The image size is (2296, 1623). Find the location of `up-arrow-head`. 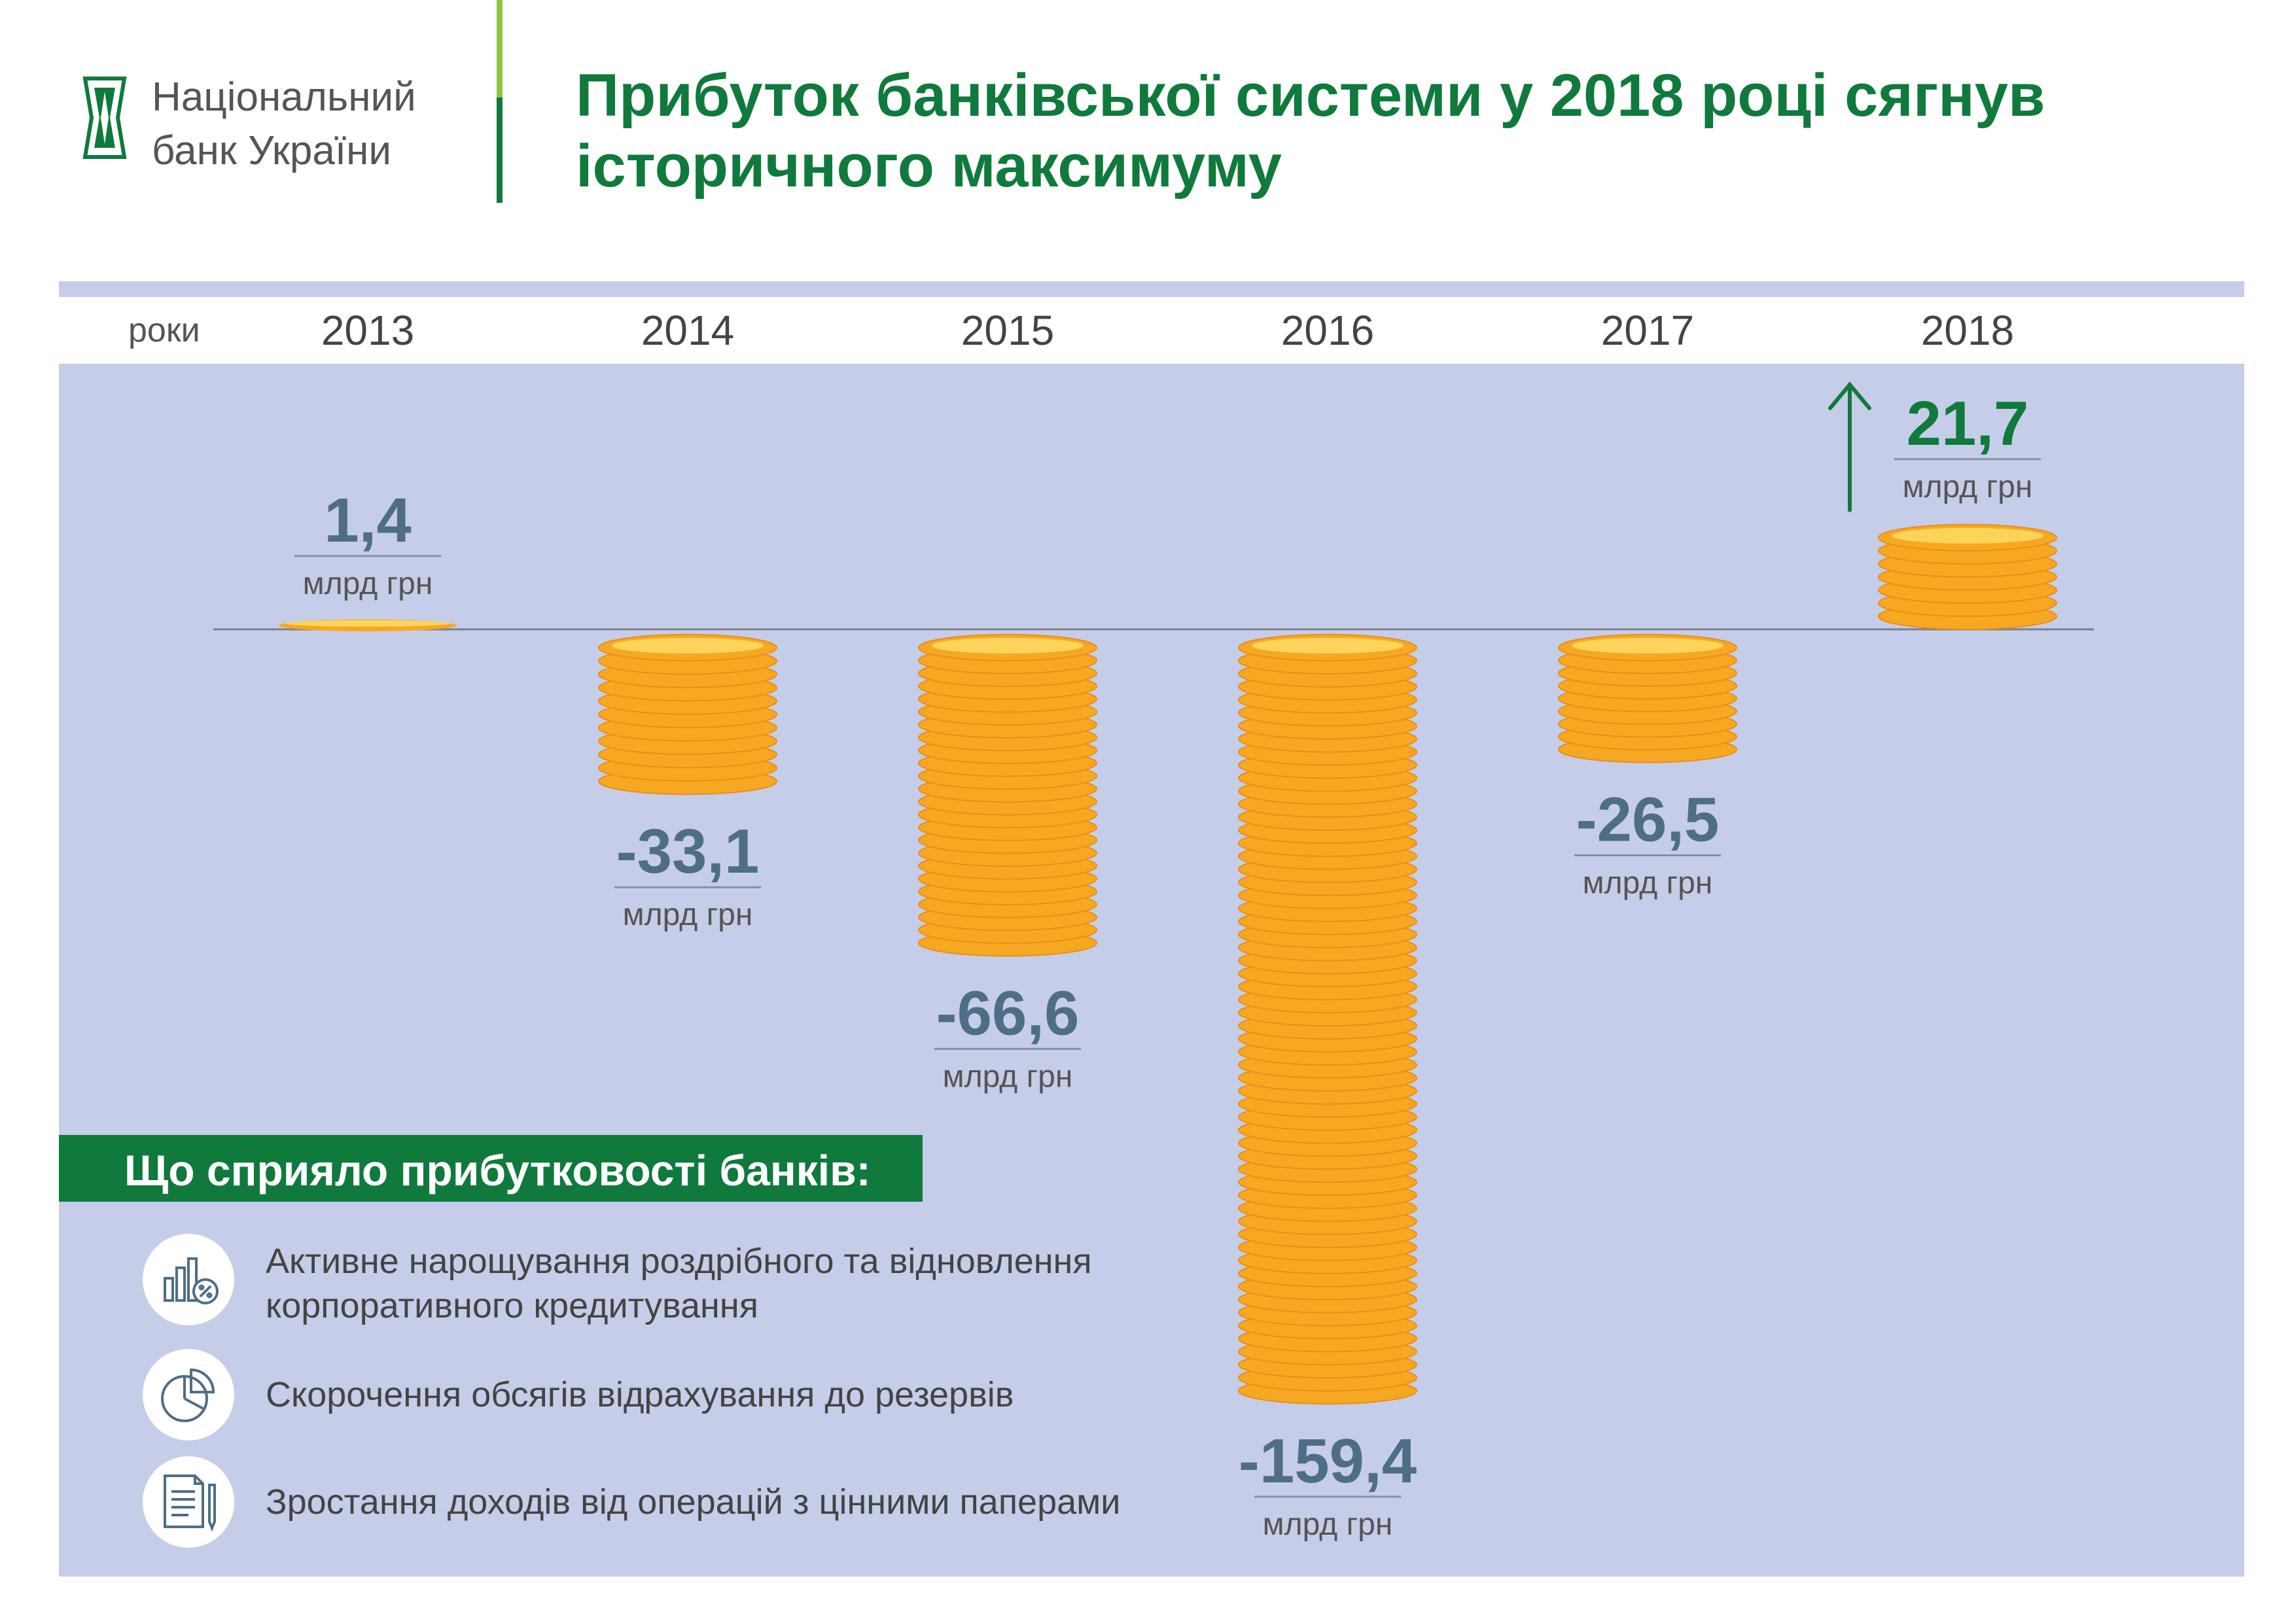

up-arrow-head is located at coordinates (1850, 396).